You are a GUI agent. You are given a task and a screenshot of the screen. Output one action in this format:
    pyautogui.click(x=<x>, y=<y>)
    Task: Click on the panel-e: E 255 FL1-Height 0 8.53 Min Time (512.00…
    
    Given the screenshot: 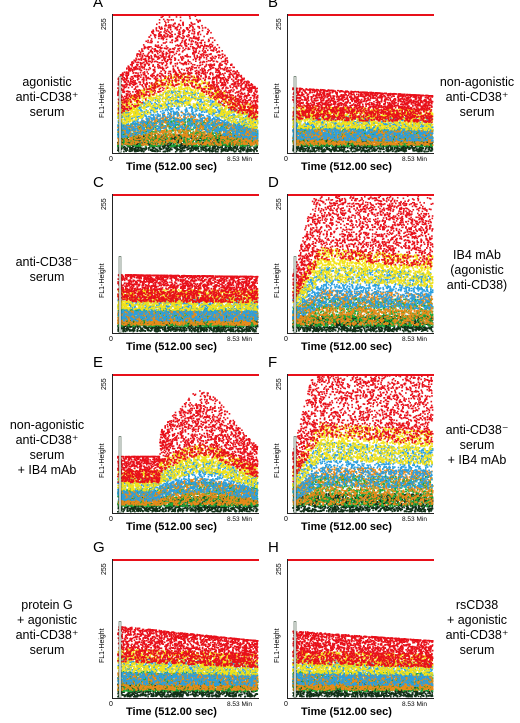 What is the action you would take?
    pyautogui.click(x=176, y=444)
    